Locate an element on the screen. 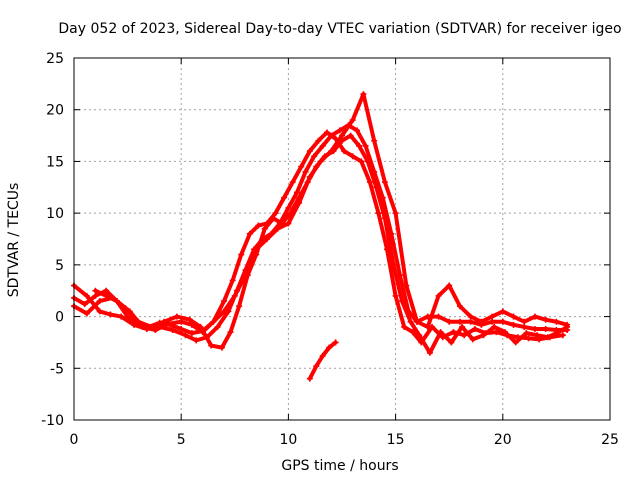 Image resolution: width=640 pixels, height=480 pixels. y-tick-label: 0 is located at coordinates (59, 318).